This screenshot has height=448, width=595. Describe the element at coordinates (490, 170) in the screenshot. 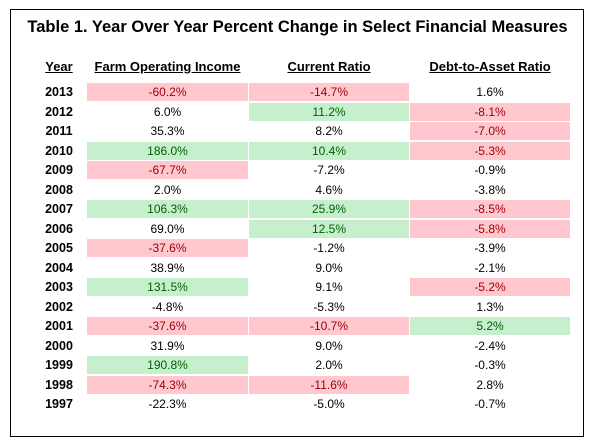

I see `debt-to-asset-ratio-cell: -0.9%` at that location.